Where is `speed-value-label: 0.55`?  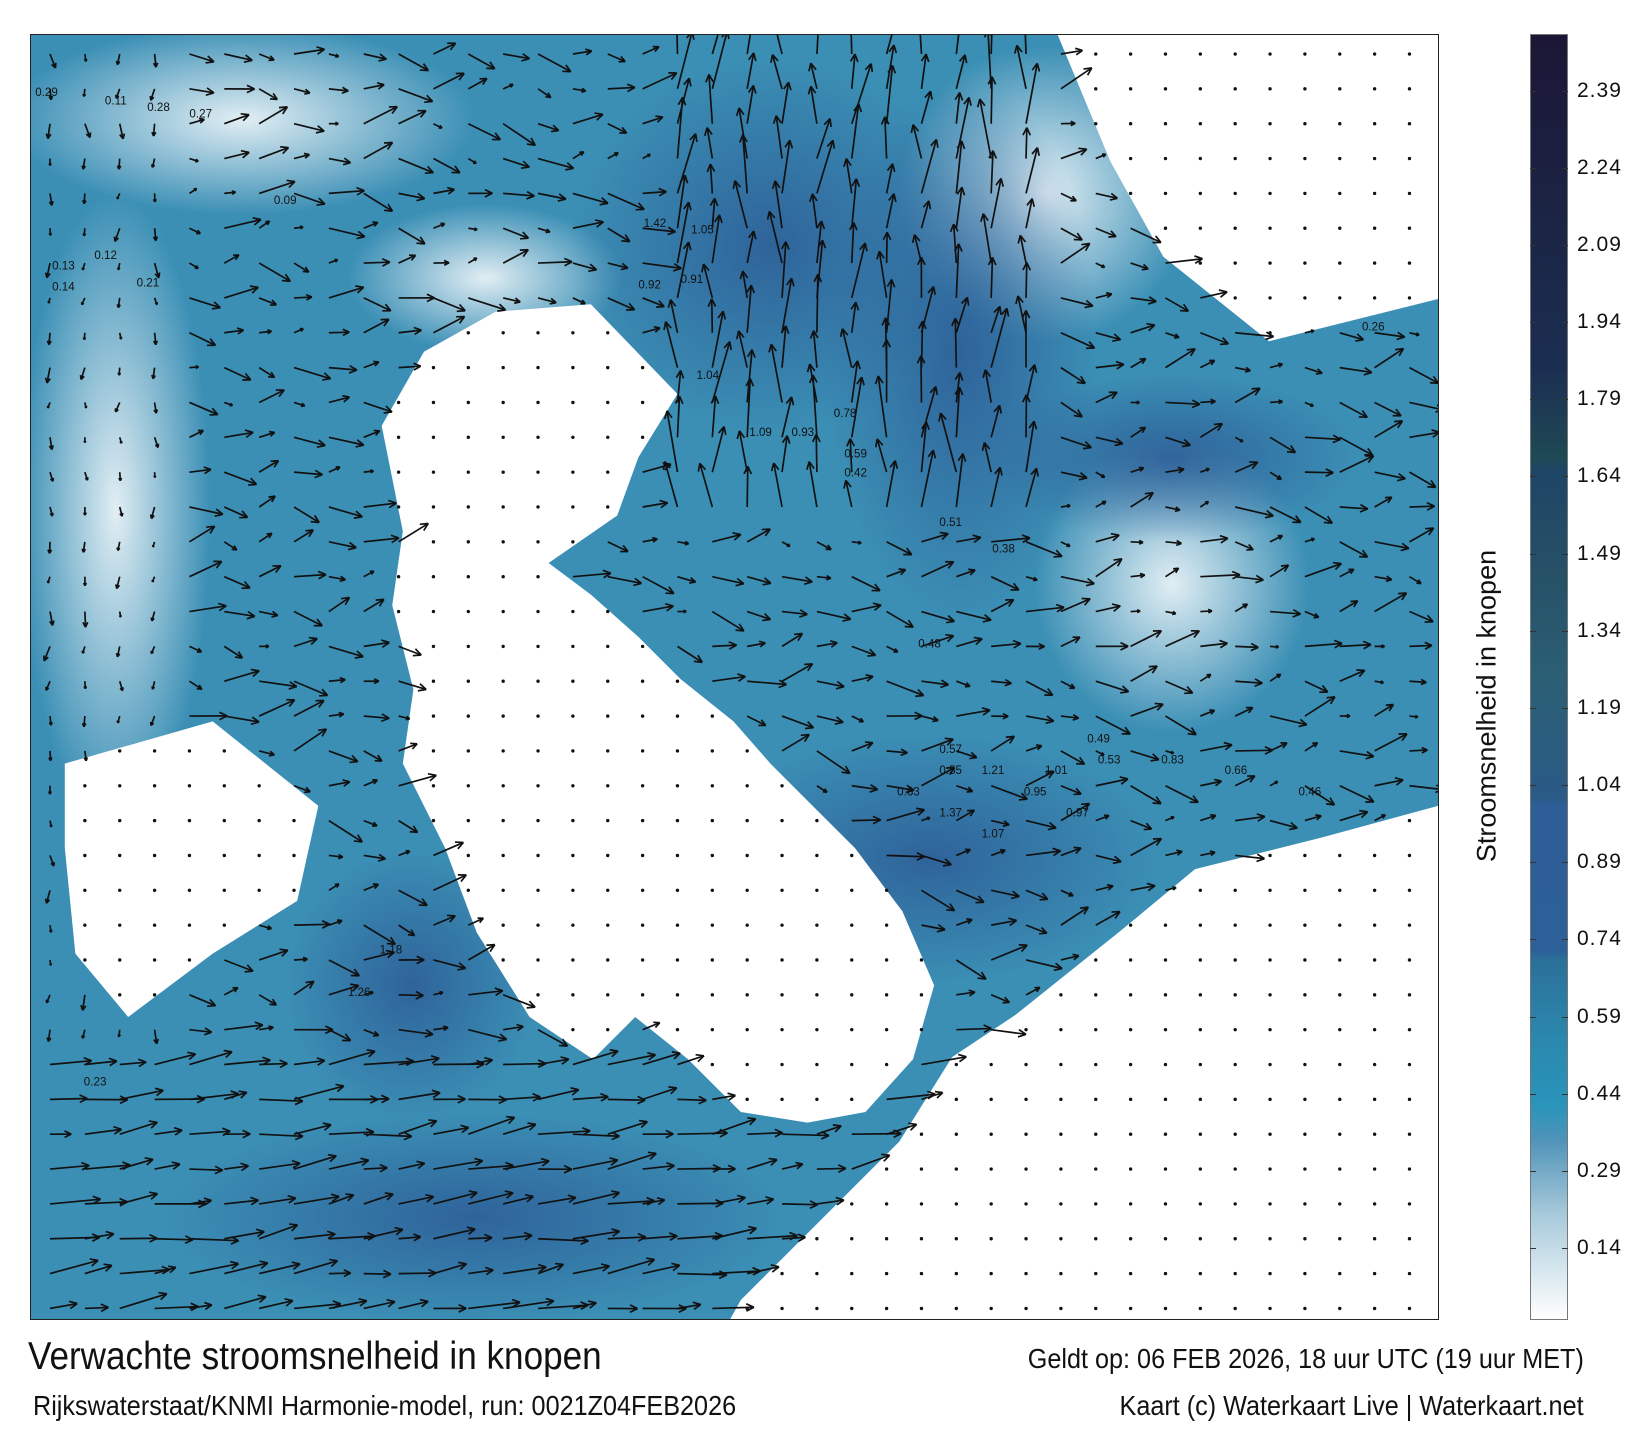 speed-value-label: 0.55 is located at coordinates (950, 770).